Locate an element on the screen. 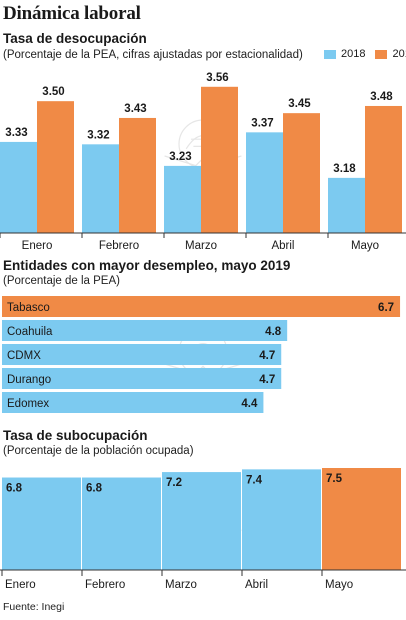 Image resolution: width=406 pixels, height=620 pixels. bar-label-febrero: 6.8 is located at coordinates (94, 489).